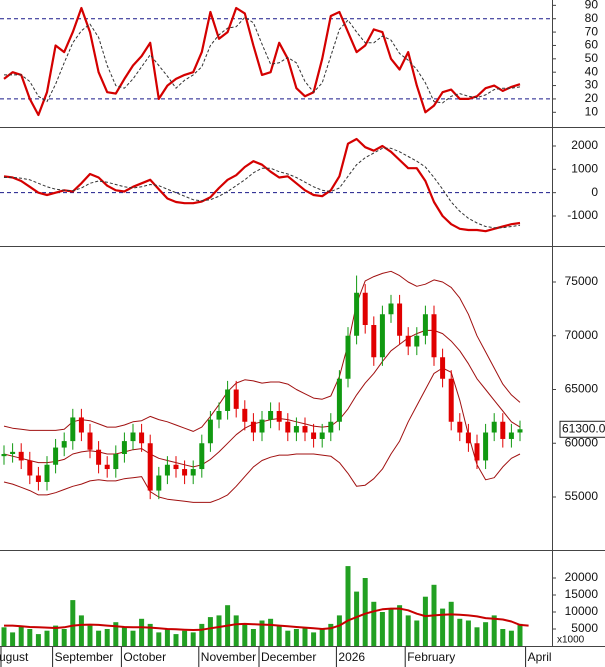  I want to click on y-tick-label: -1000, so click(582, 215).